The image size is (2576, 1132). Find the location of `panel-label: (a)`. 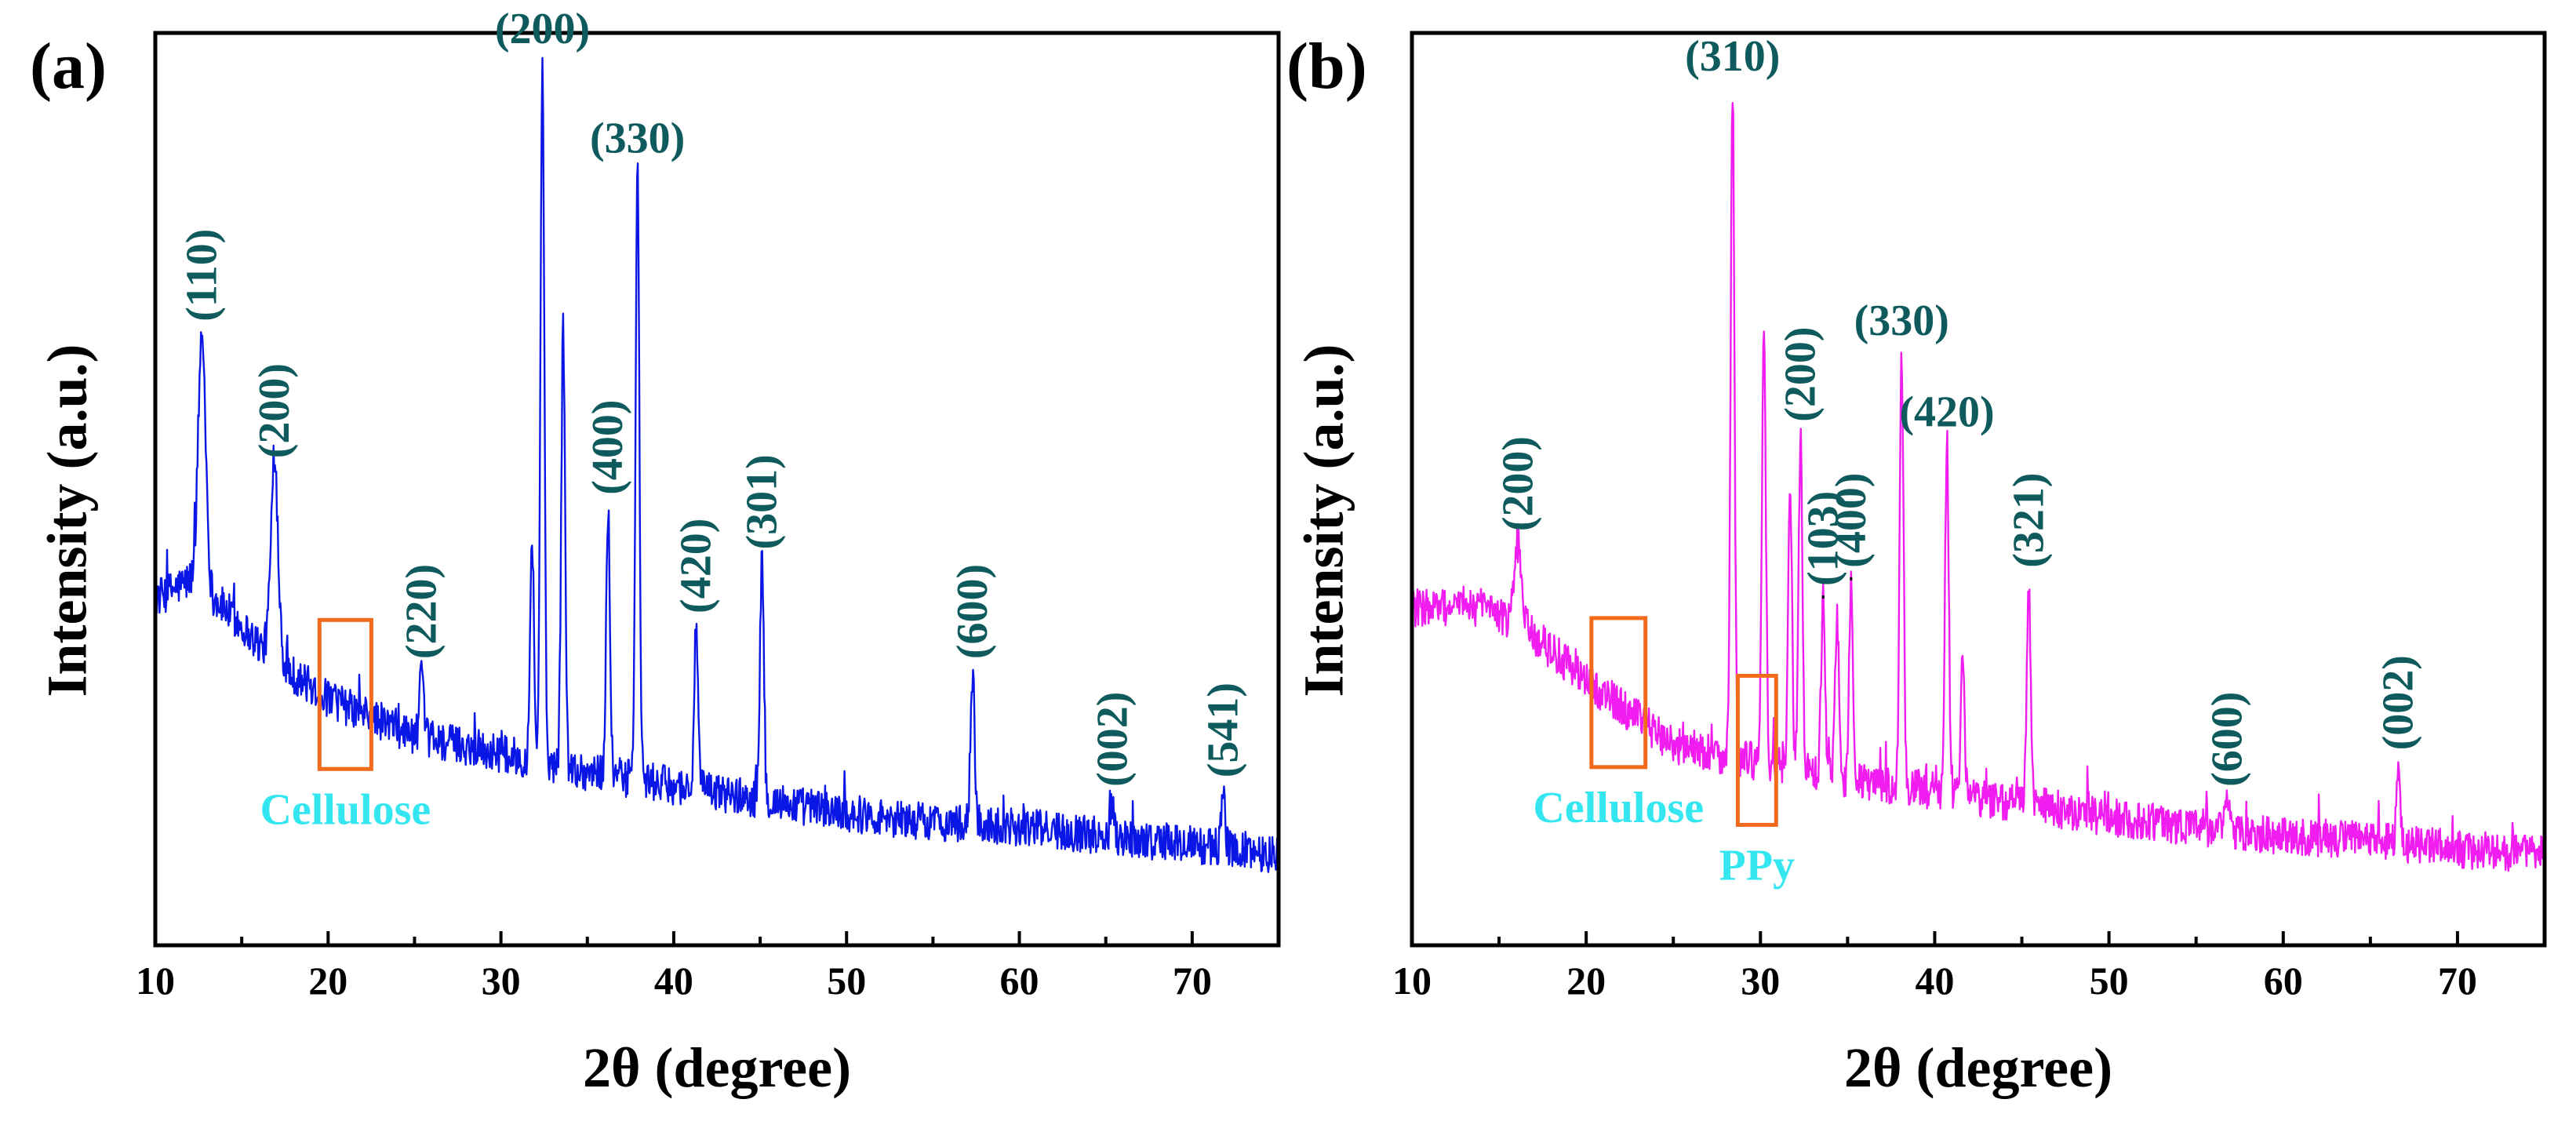

panel-label: (a) is located at coordinates (68, 66).